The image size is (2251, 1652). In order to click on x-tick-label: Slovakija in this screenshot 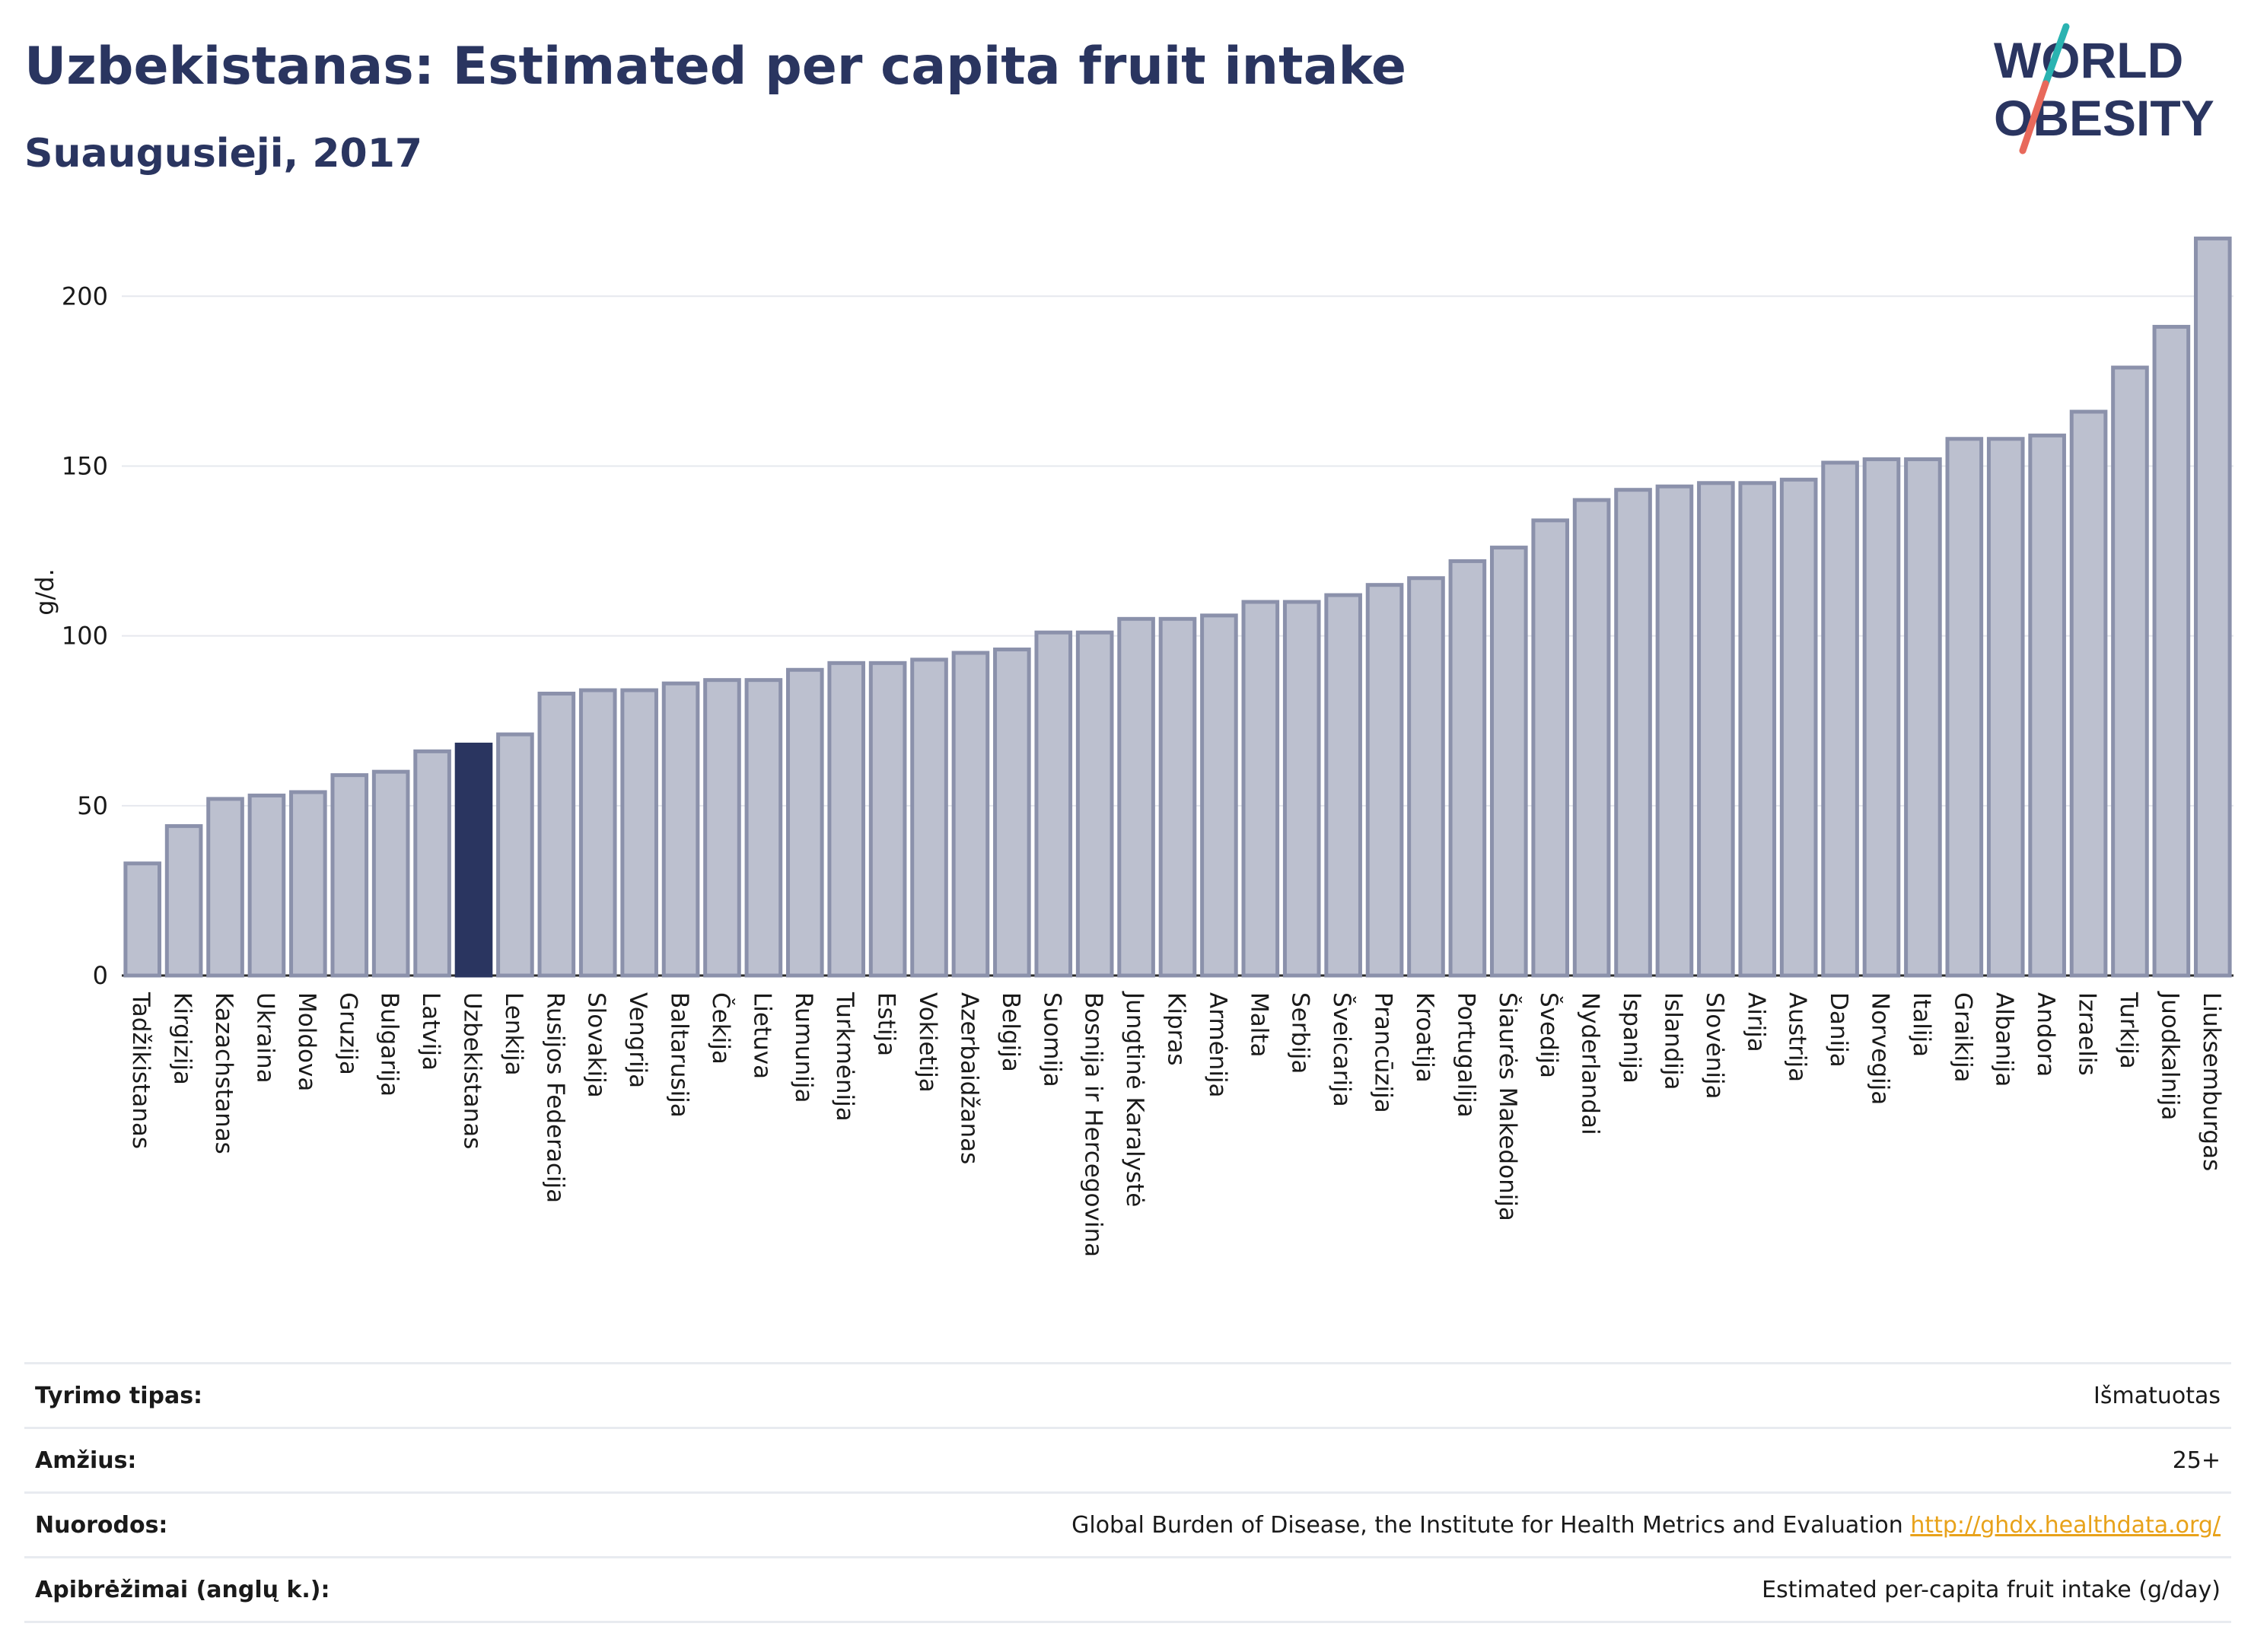, I will do `click(596, 1045)`.